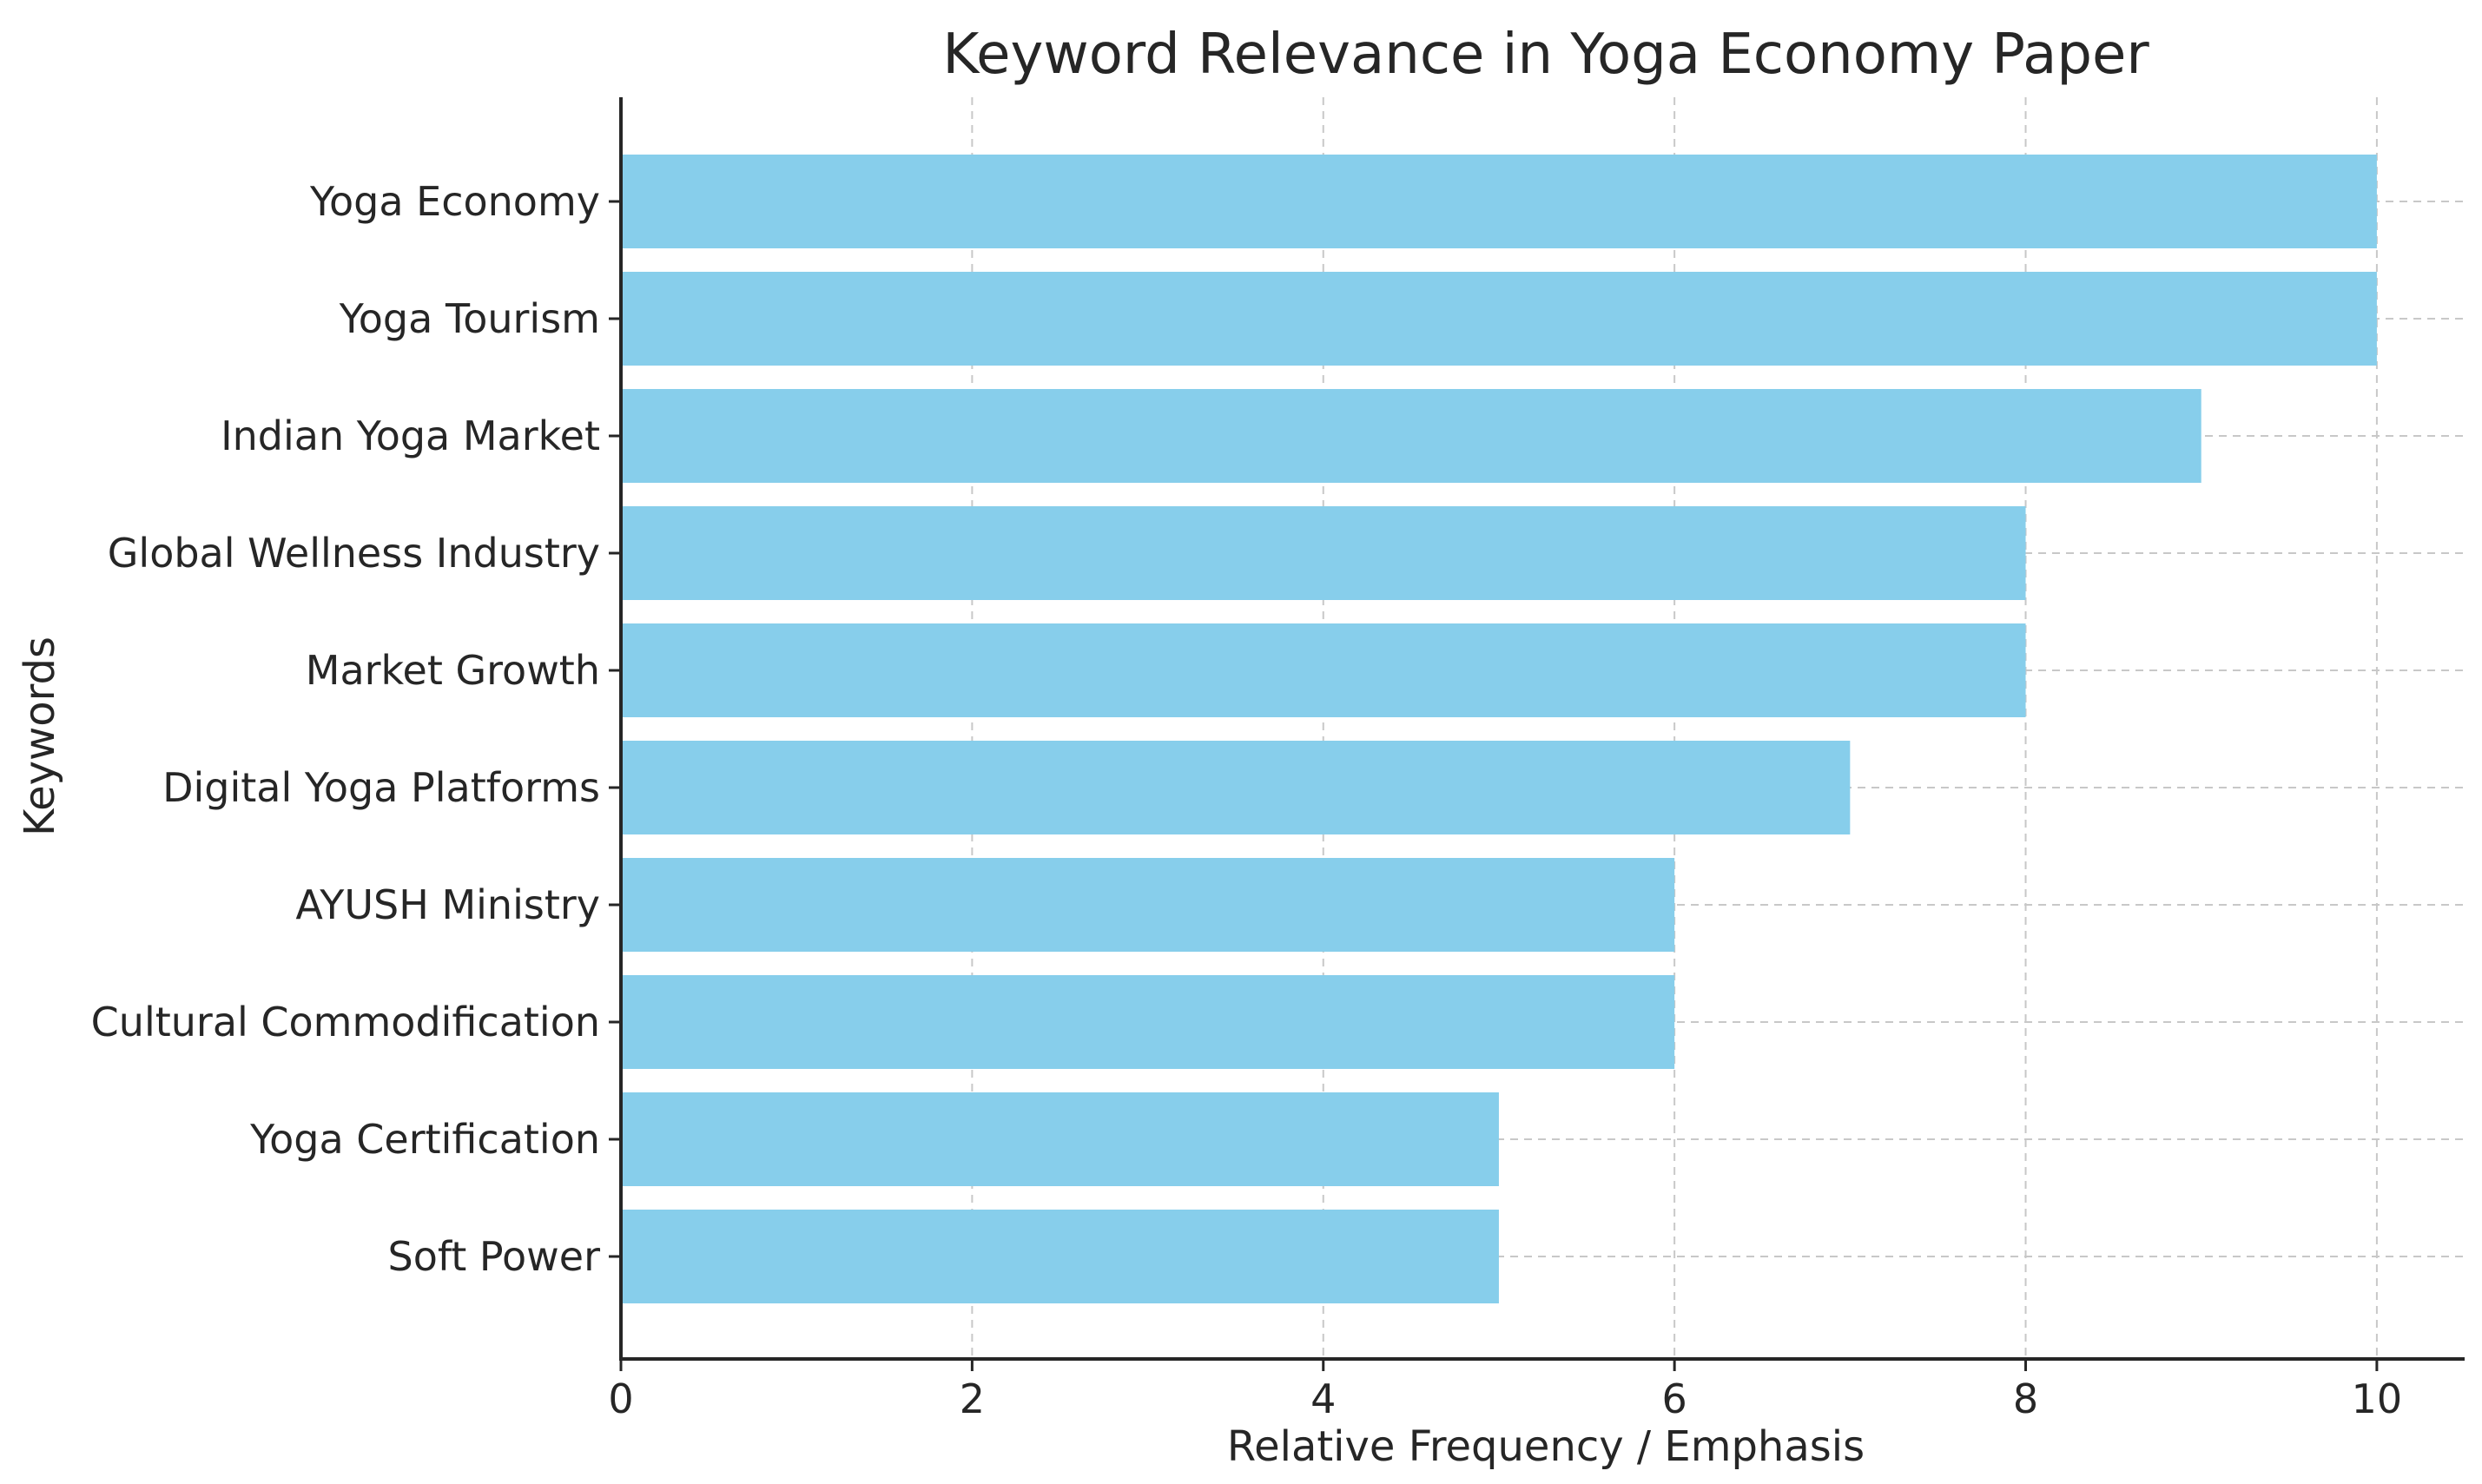 Image resolution: width=2482 pixels, height=1484 pixels. I want to click on y-tick-label-9: Soft Power, so click(494, 1256).